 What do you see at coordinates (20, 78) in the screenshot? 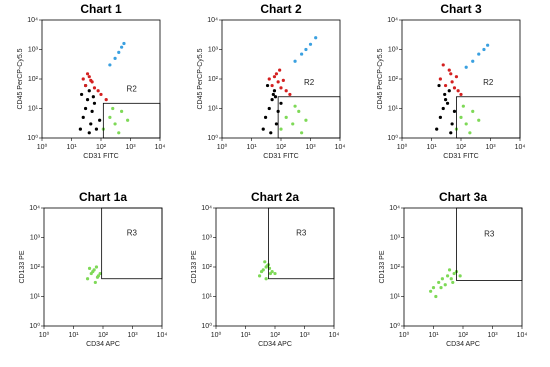
I see `y-axis-label: CD45 PerCP-Cy5.5` at bounding box center [20, 78].